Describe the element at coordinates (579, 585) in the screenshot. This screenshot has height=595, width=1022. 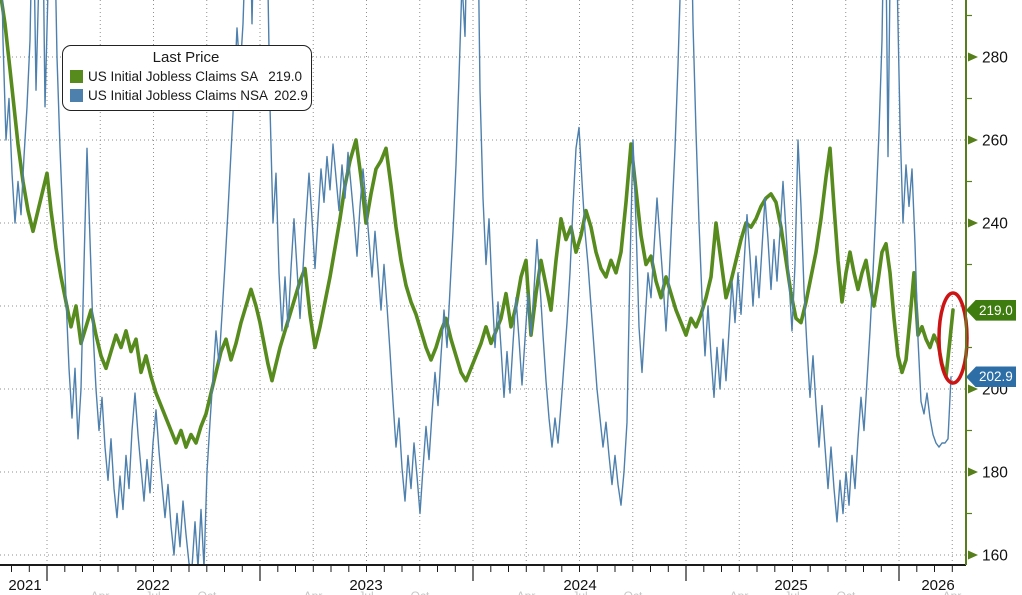
I see `x-axis-year-2024: 2024` at that location.